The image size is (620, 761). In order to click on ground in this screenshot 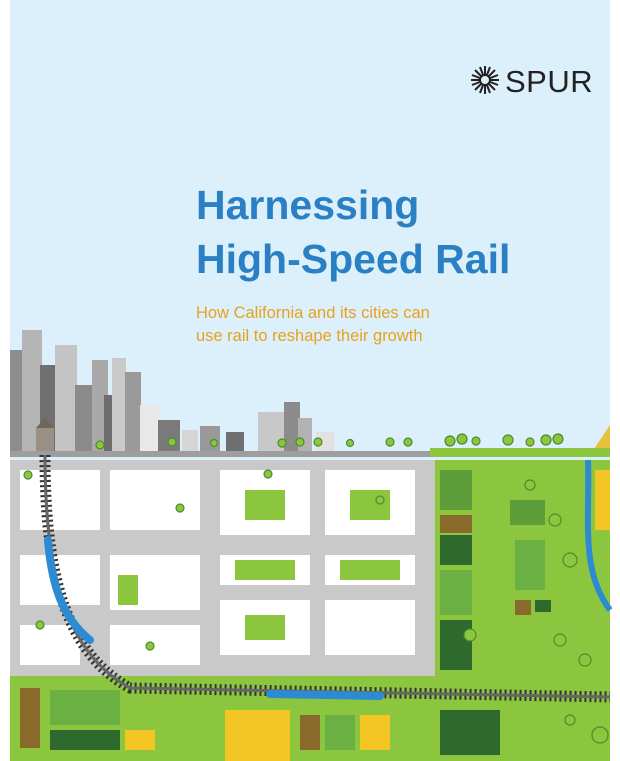, I will do `click(520, 452)`.